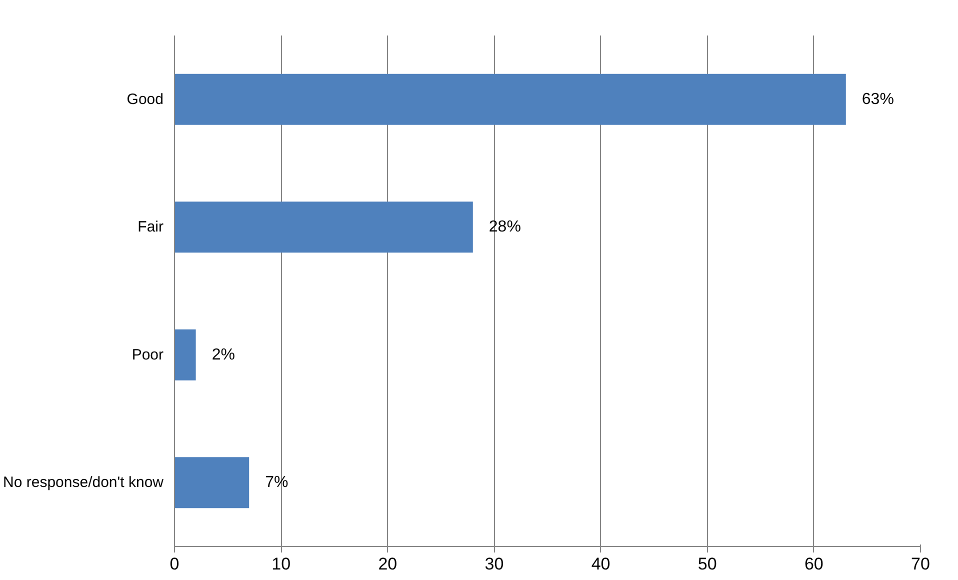 This screenshot has height=580, width=958. I want to click on x-tick-label: 0, so click(175, 564).